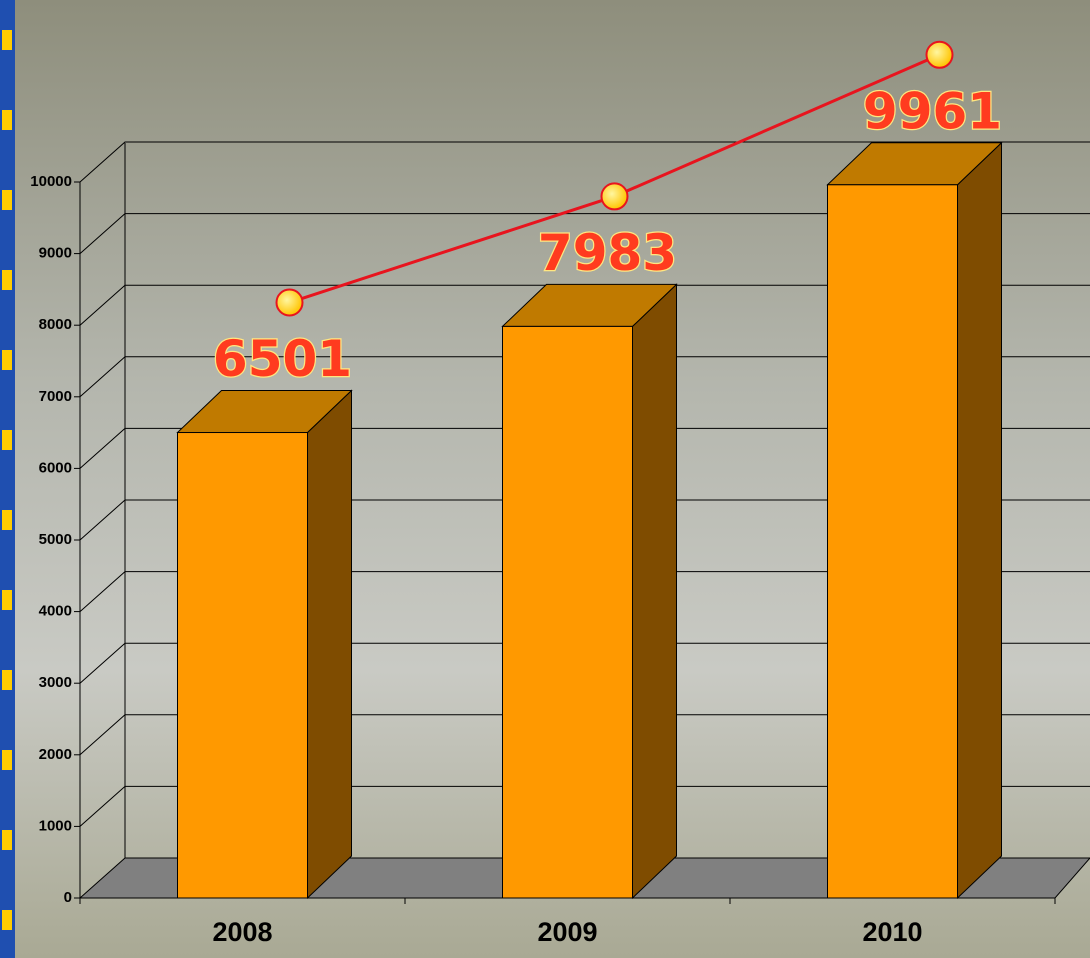 Image resolution: width=1090 pixels, height=958 pixels. I want to click on x-tick-label: 2010, so click(892, 932).